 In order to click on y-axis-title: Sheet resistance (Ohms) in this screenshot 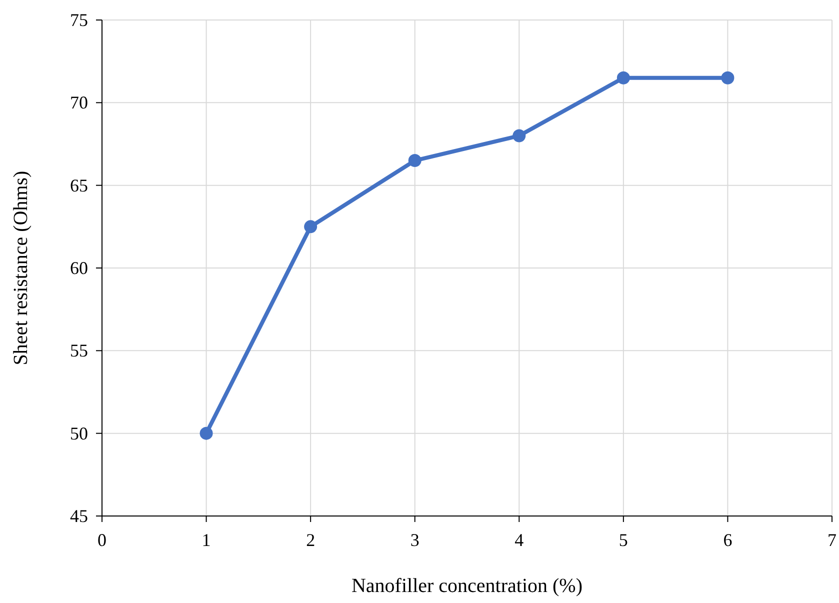, I will do `click(21, 268)`.